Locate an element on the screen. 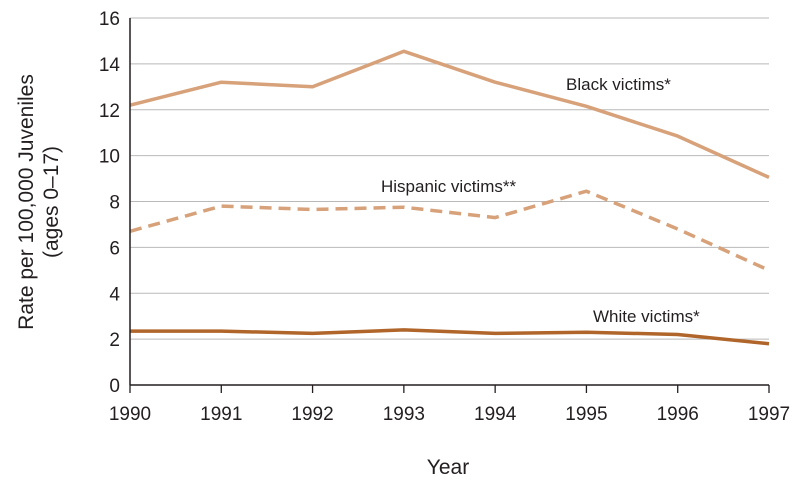 Image resolution: width=796 pixels, height=481 pixels. y-tick-label: 14 is located at coordinates (110, 65).